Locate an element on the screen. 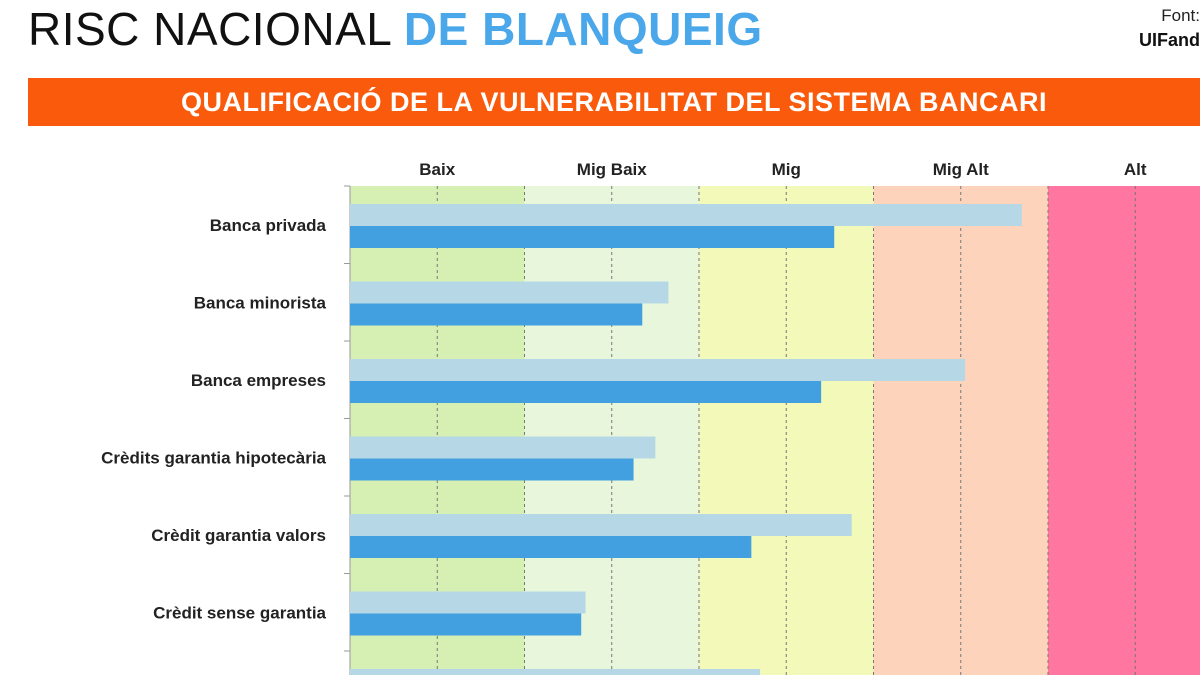 Image resolution: width=1200 pixels, height=675 pixels. source-label: Font: is located at coordinates (1180, 15).